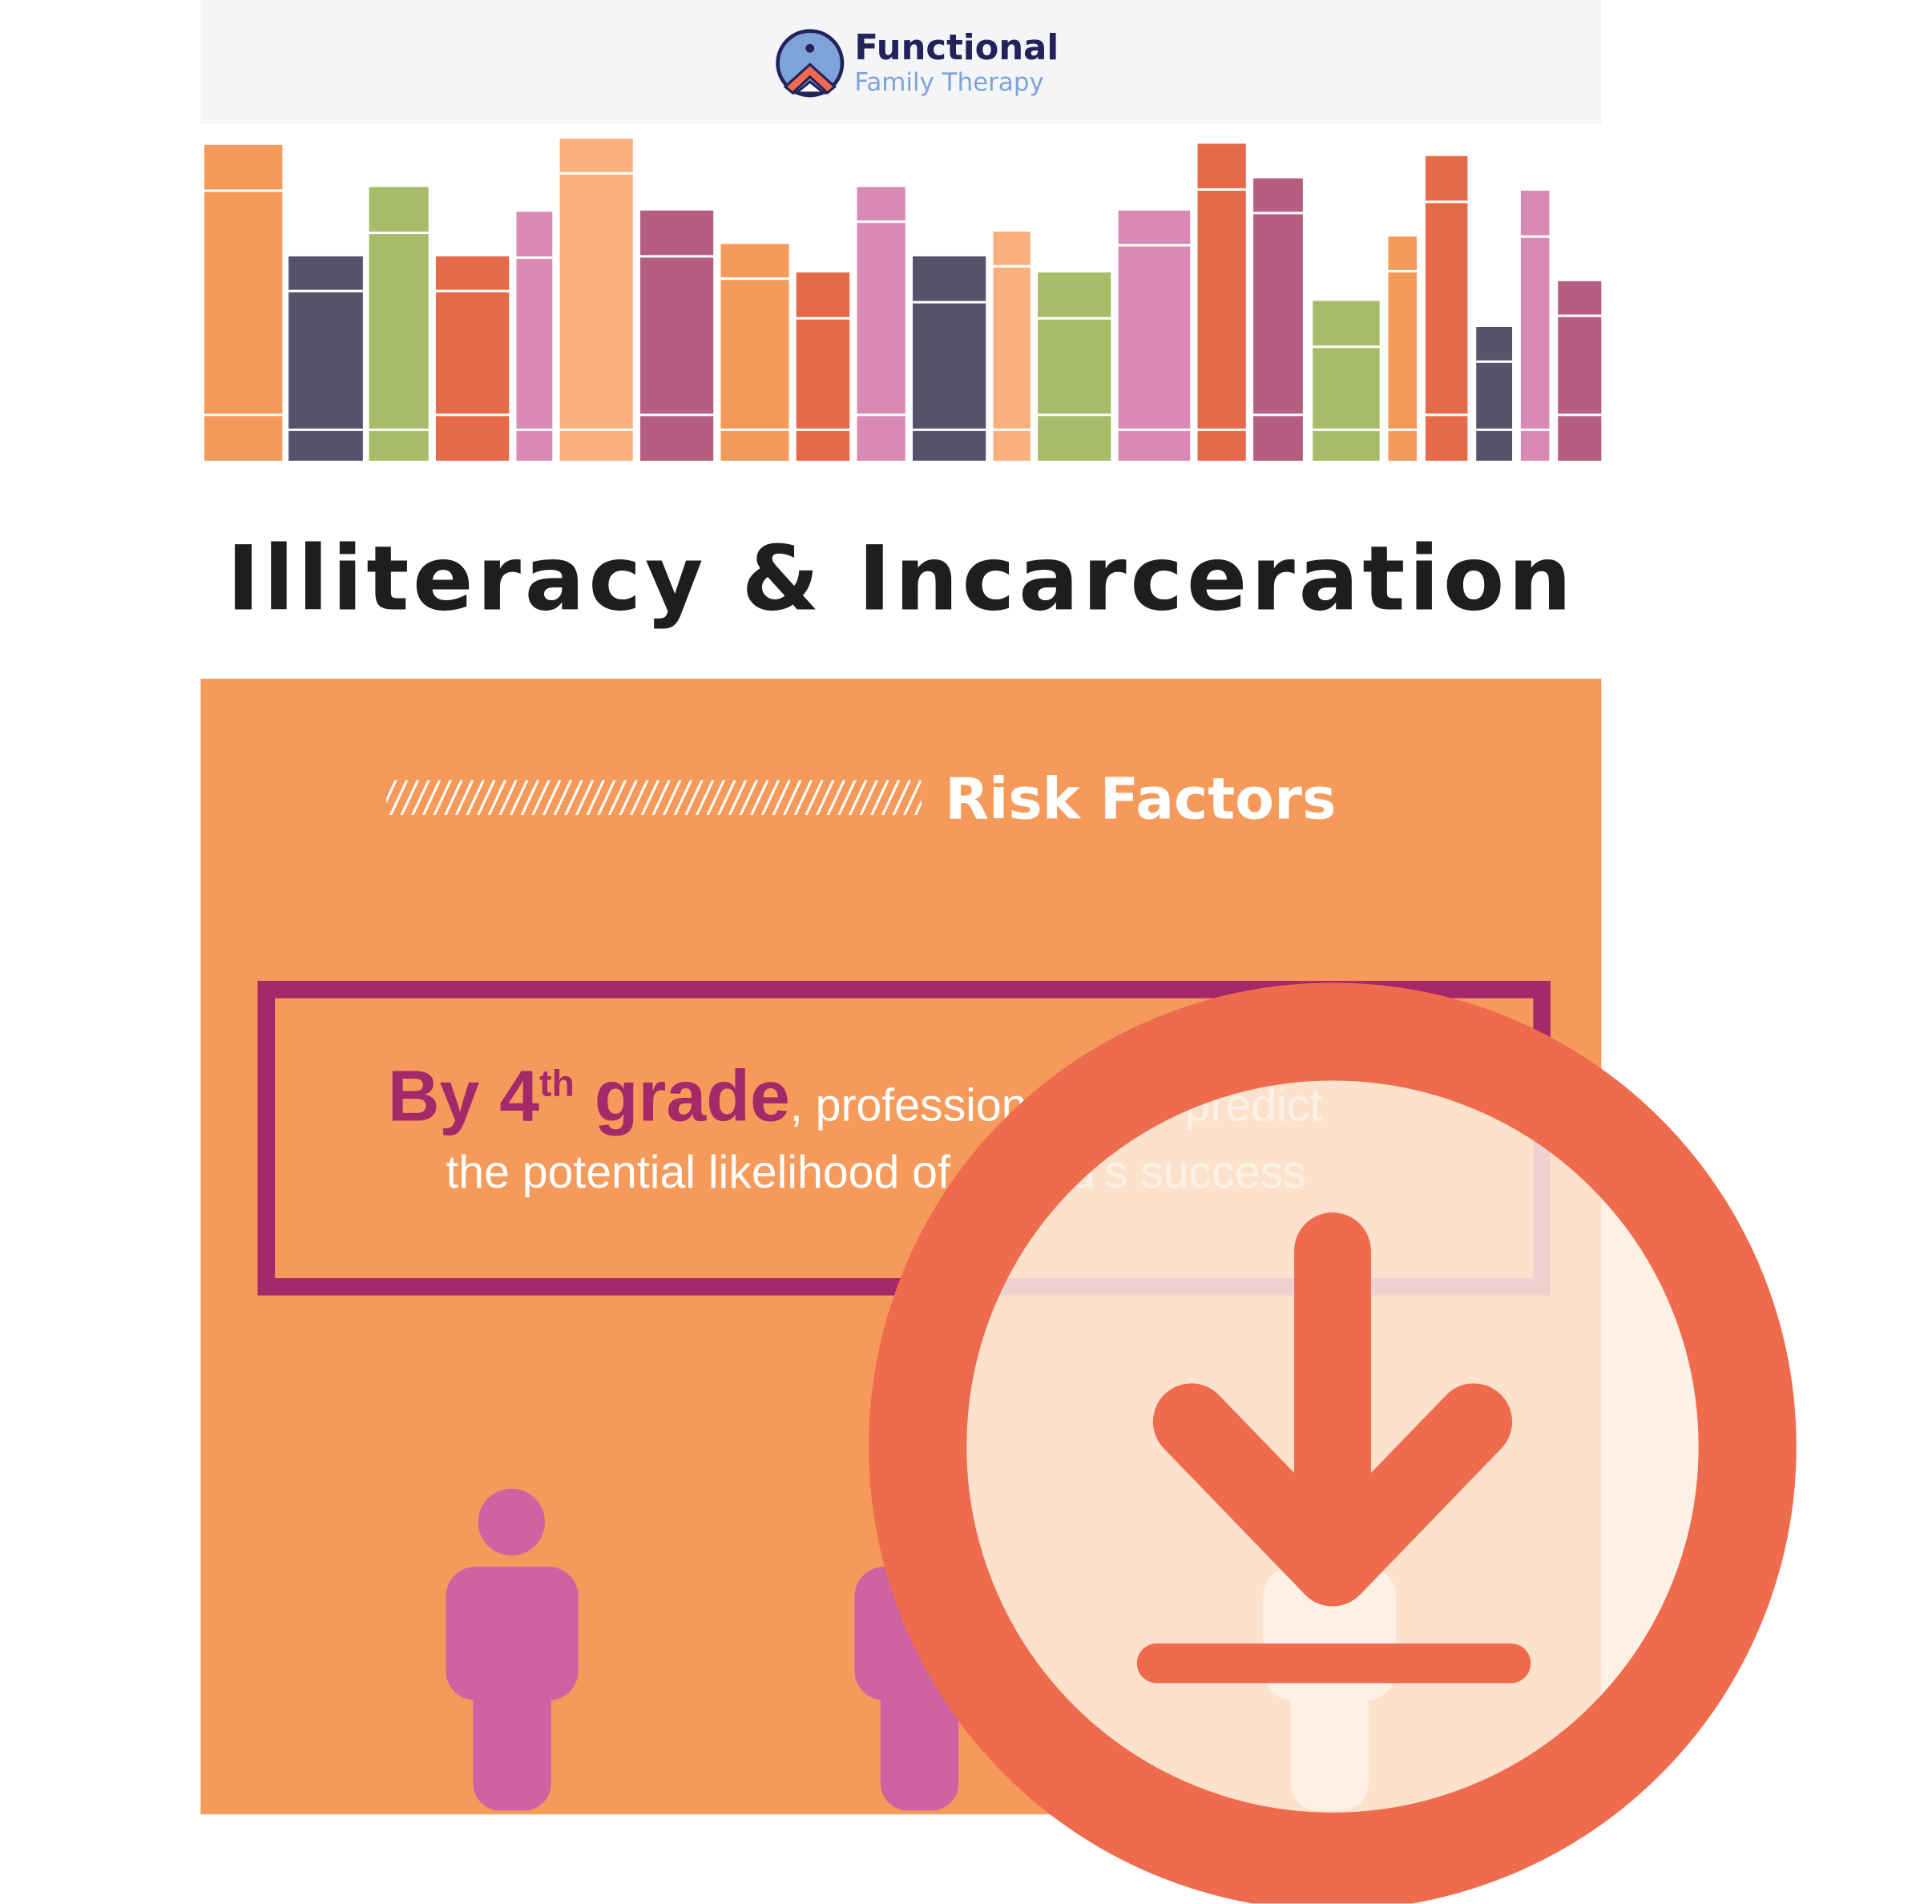 Image resolution: width=1932 pixels, height=1904 pixels. What do you see at coordinates (901, 578) in the screenshot?
I see `page-title: Illiteracy & Incarceration` at bounding box center [901, 578].